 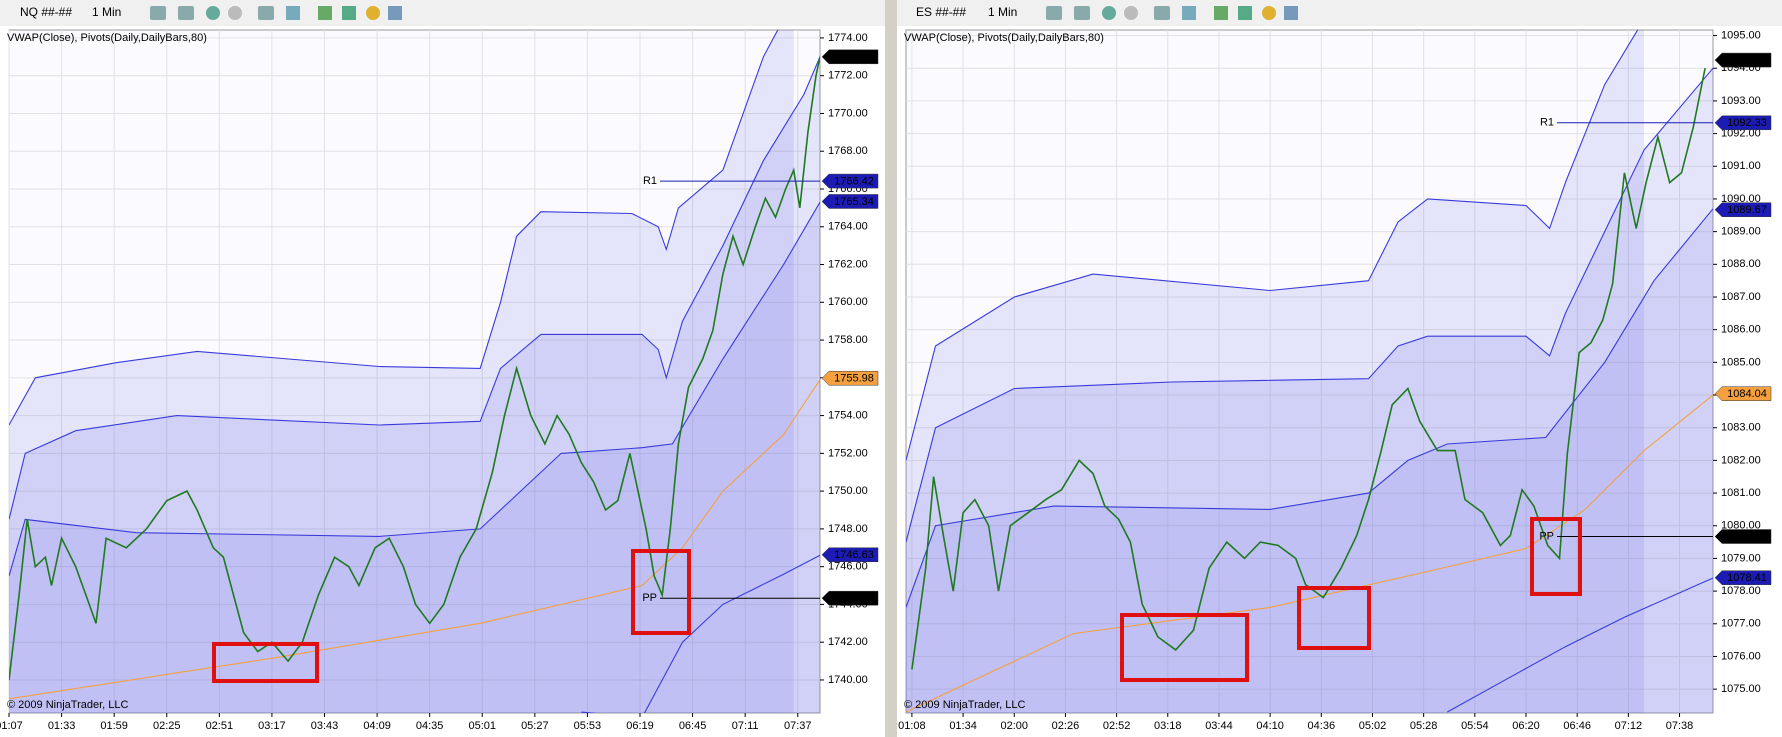 I want to click on y-tick-label: 1758.00, so click(x=848, y=340).